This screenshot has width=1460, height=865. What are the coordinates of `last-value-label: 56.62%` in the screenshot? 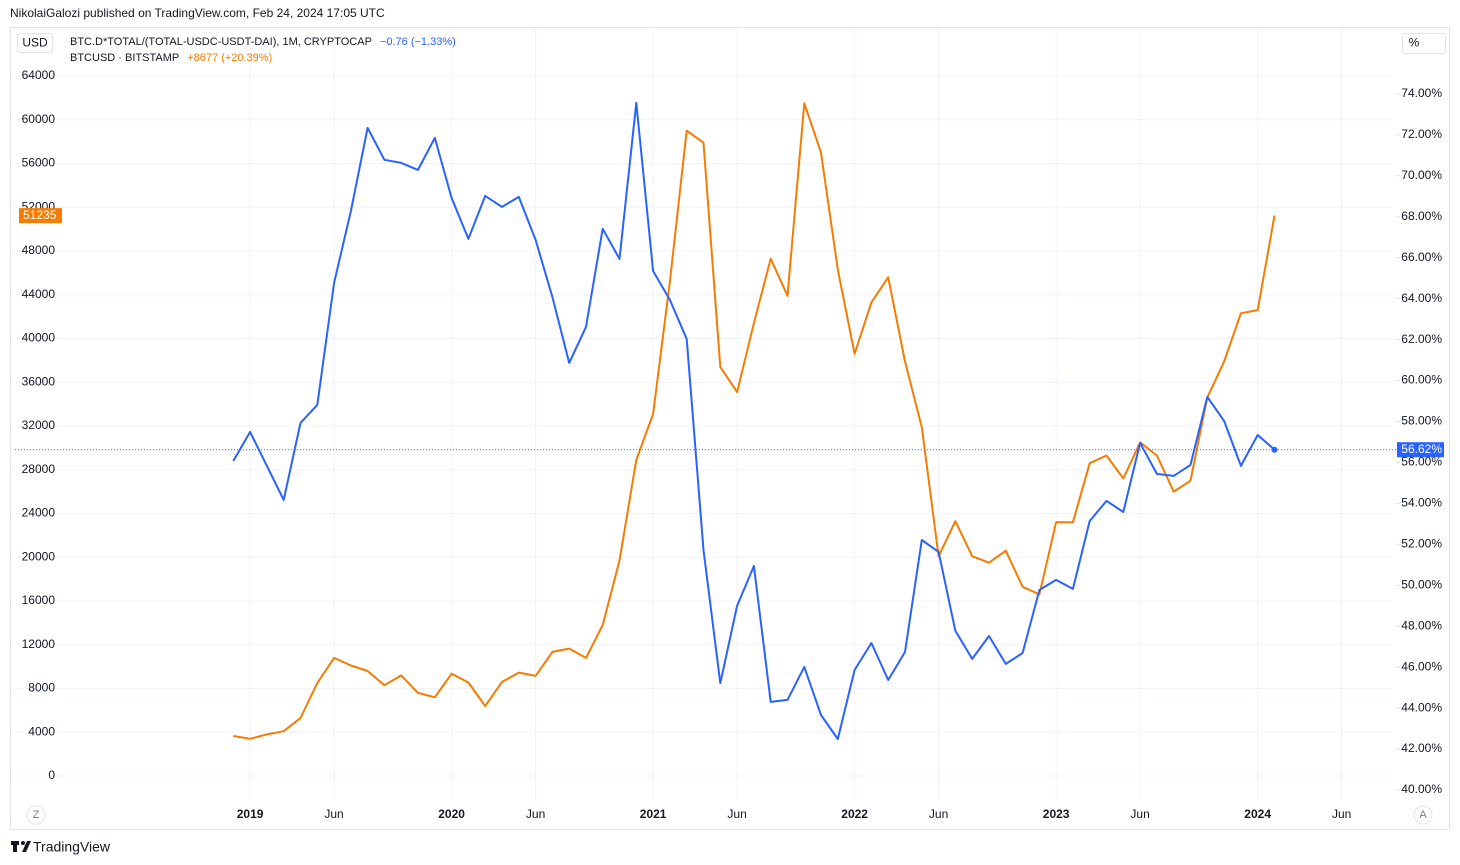 It's located at (1421, 449).